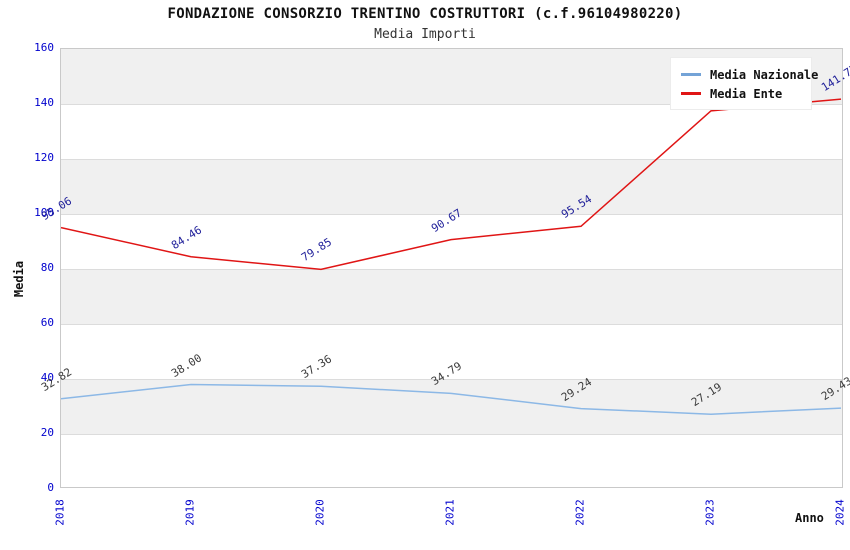 The width and height of the screenshot is (850, 550). I want to click on x-tick-label: 2018, so click(60, 512).